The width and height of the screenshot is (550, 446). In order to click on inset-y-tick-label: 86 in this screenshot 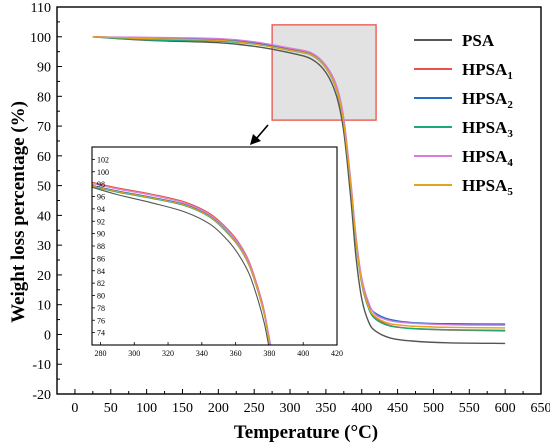, I will do `click(101, 258)`.